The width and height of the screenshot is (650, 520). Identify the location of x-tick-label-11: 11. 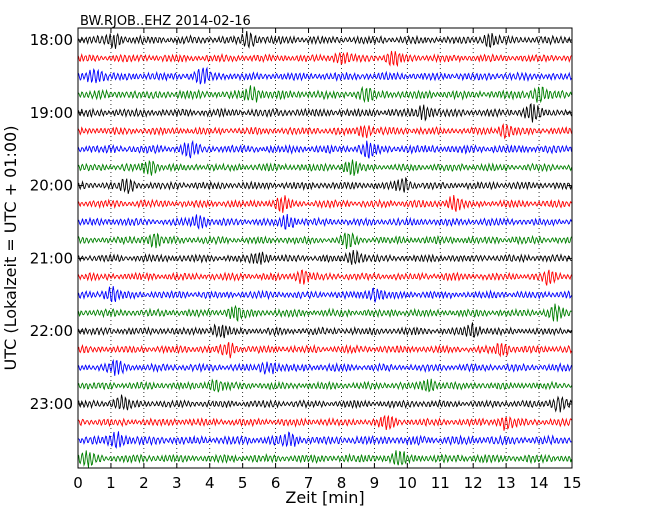
(440, 483).